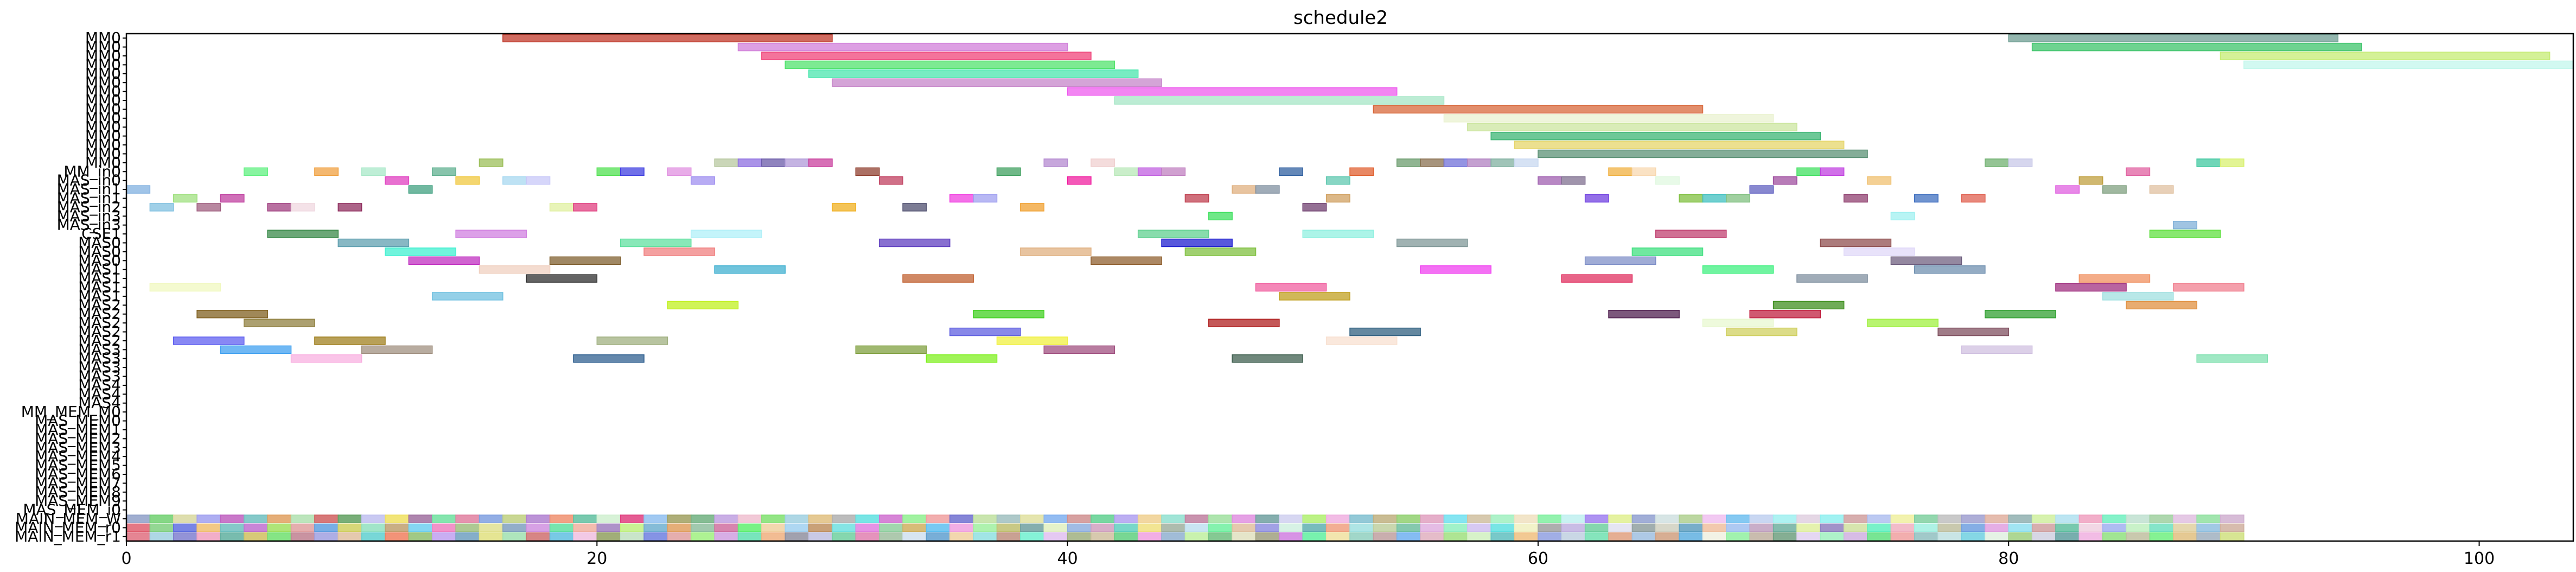  Describe the element at coordinates (99, 287) in the screenshot. I see `y-tick-label: MAS1` at that location.